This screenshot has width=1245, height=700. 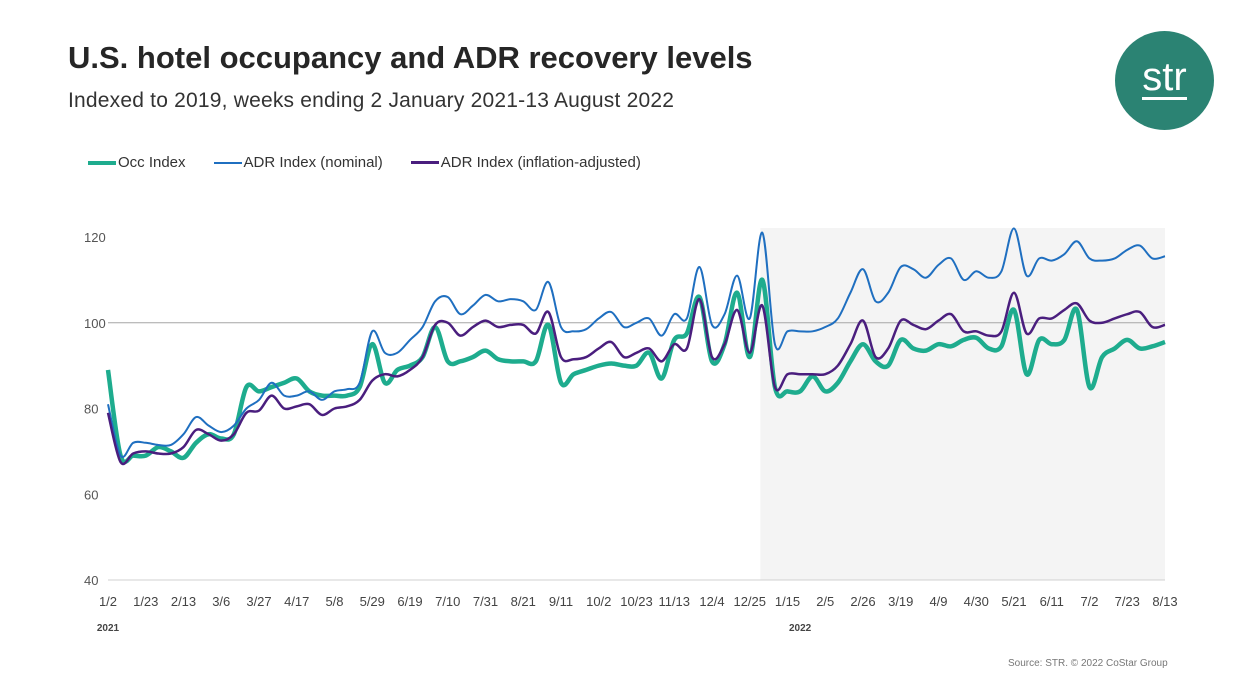 What do you see at coordinates (1013, 601) in the screenshot?
I see `x-tick-label: 5/21` at bounding box center [1013, 601].